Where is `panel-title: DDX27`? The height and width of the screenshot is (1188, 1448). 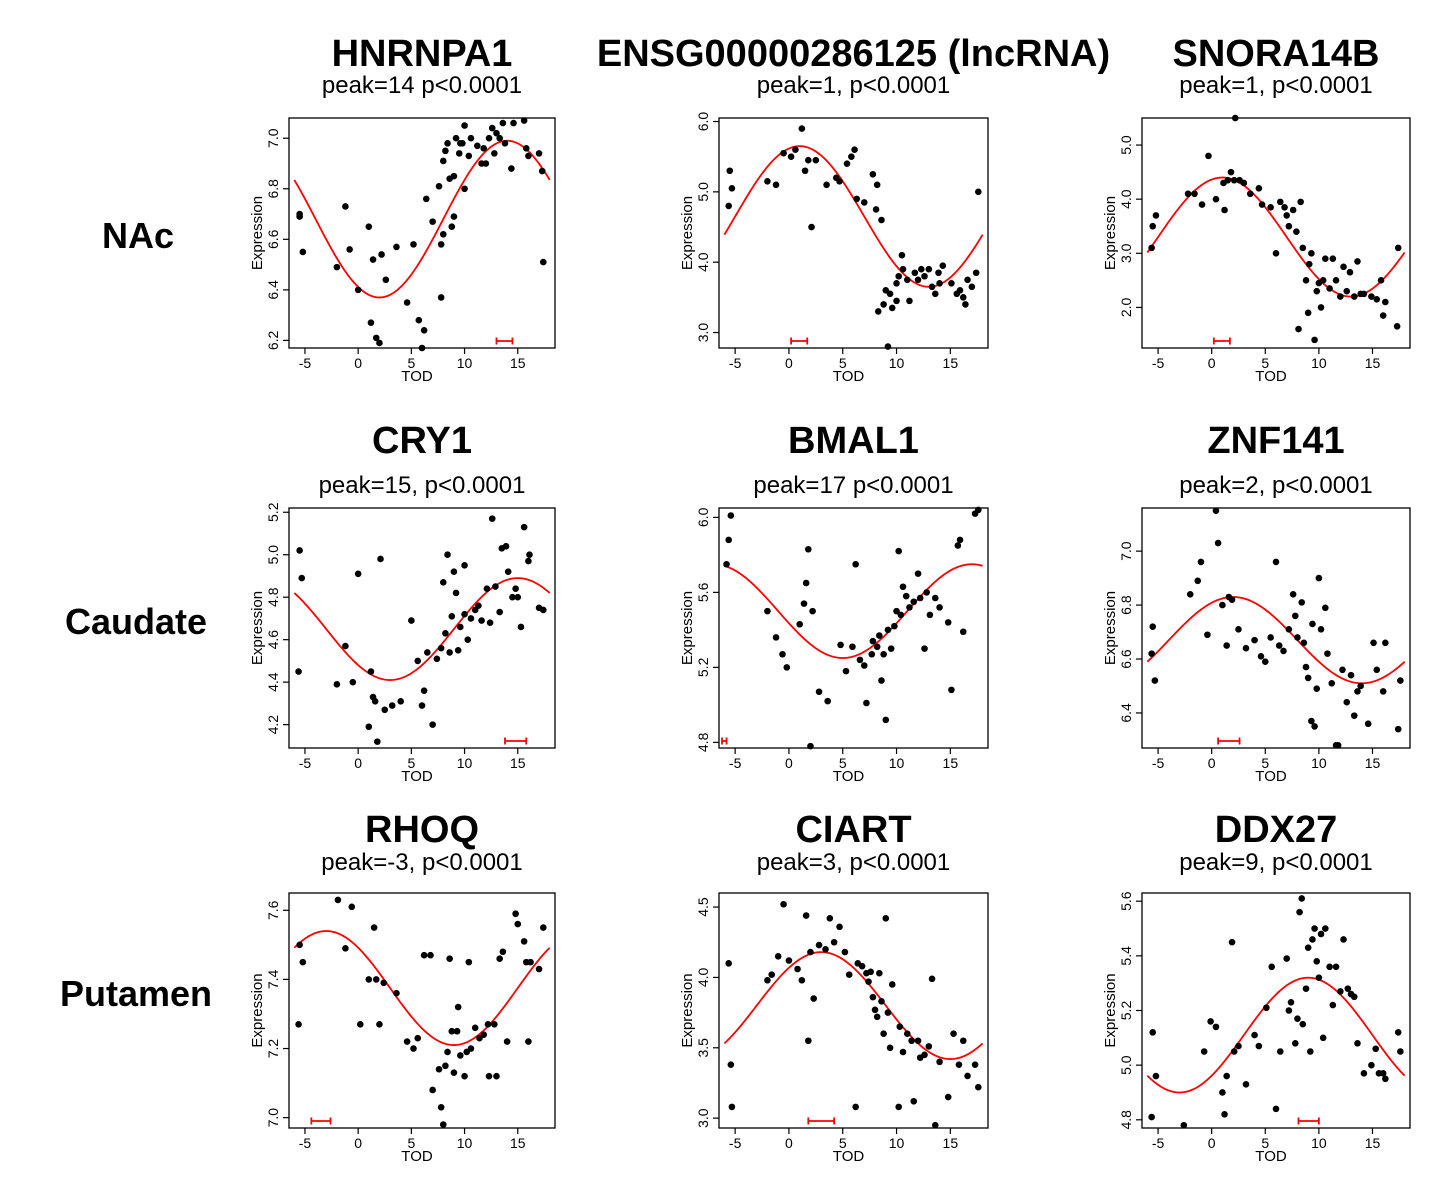 panel-title: DDX27 is located at coordinates (1276, 830).